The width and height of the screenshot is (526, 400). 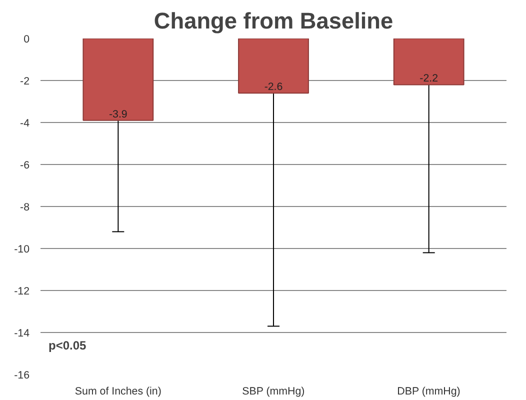 I want to click on y-tick-label: -14, so click(x=22, y=334).